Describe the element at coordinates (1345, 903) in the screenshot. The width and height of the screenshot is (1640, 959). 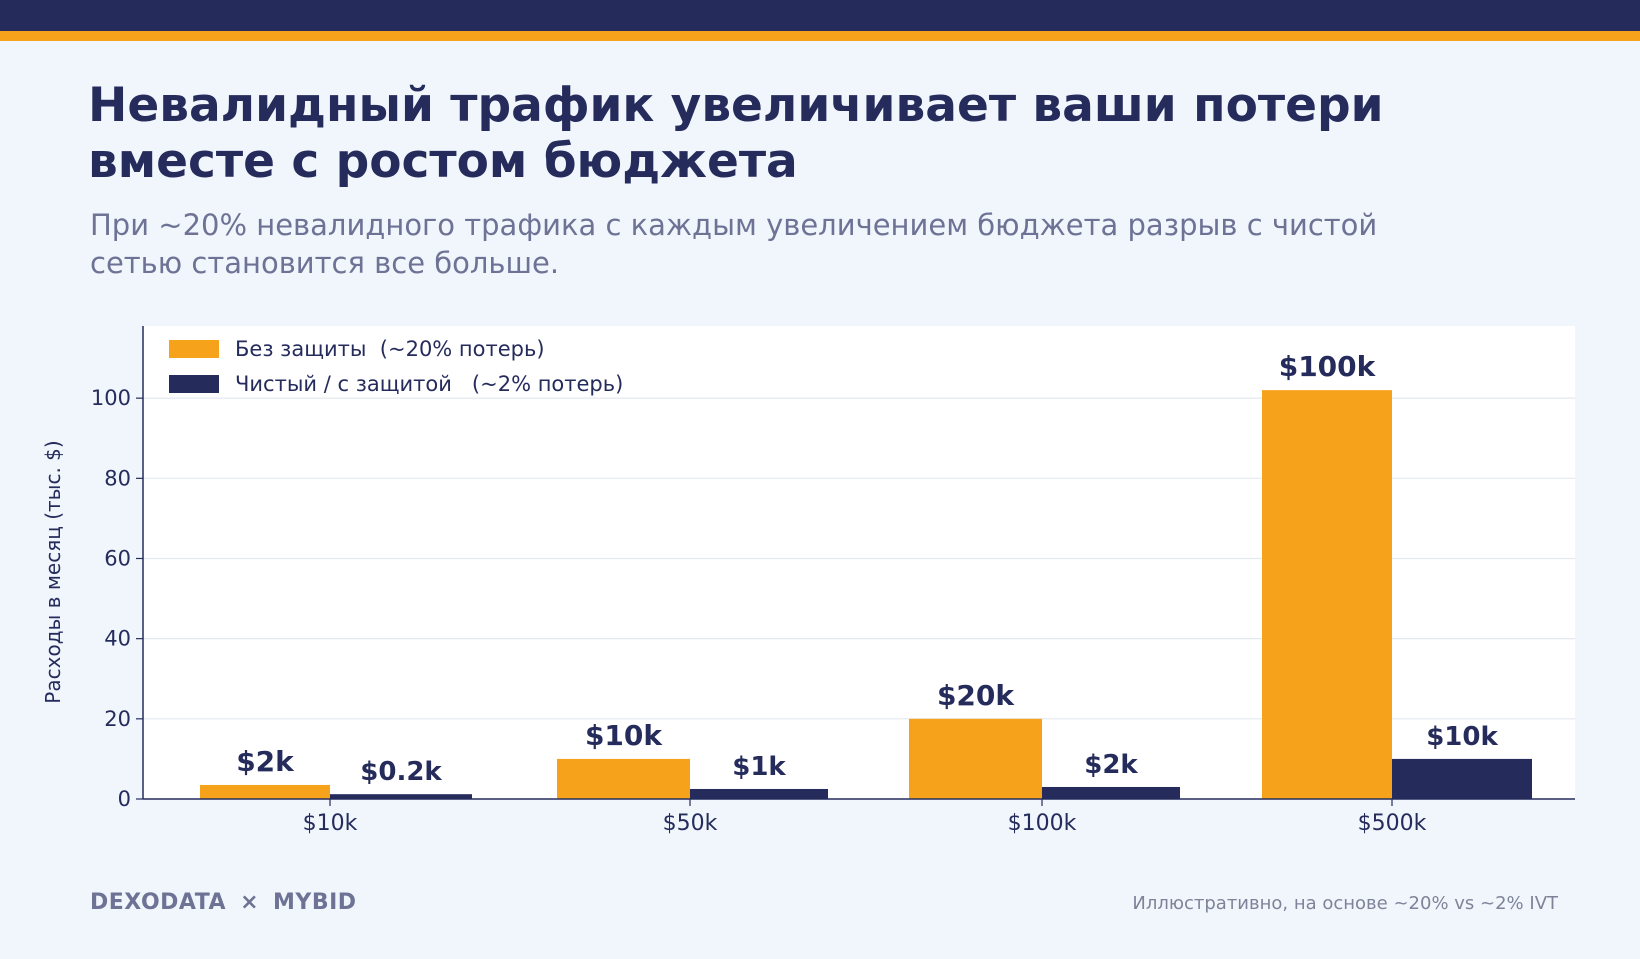
I see `footer-note: Иллюстративно, на основе ~20% vs ~2% IVT` at that location.